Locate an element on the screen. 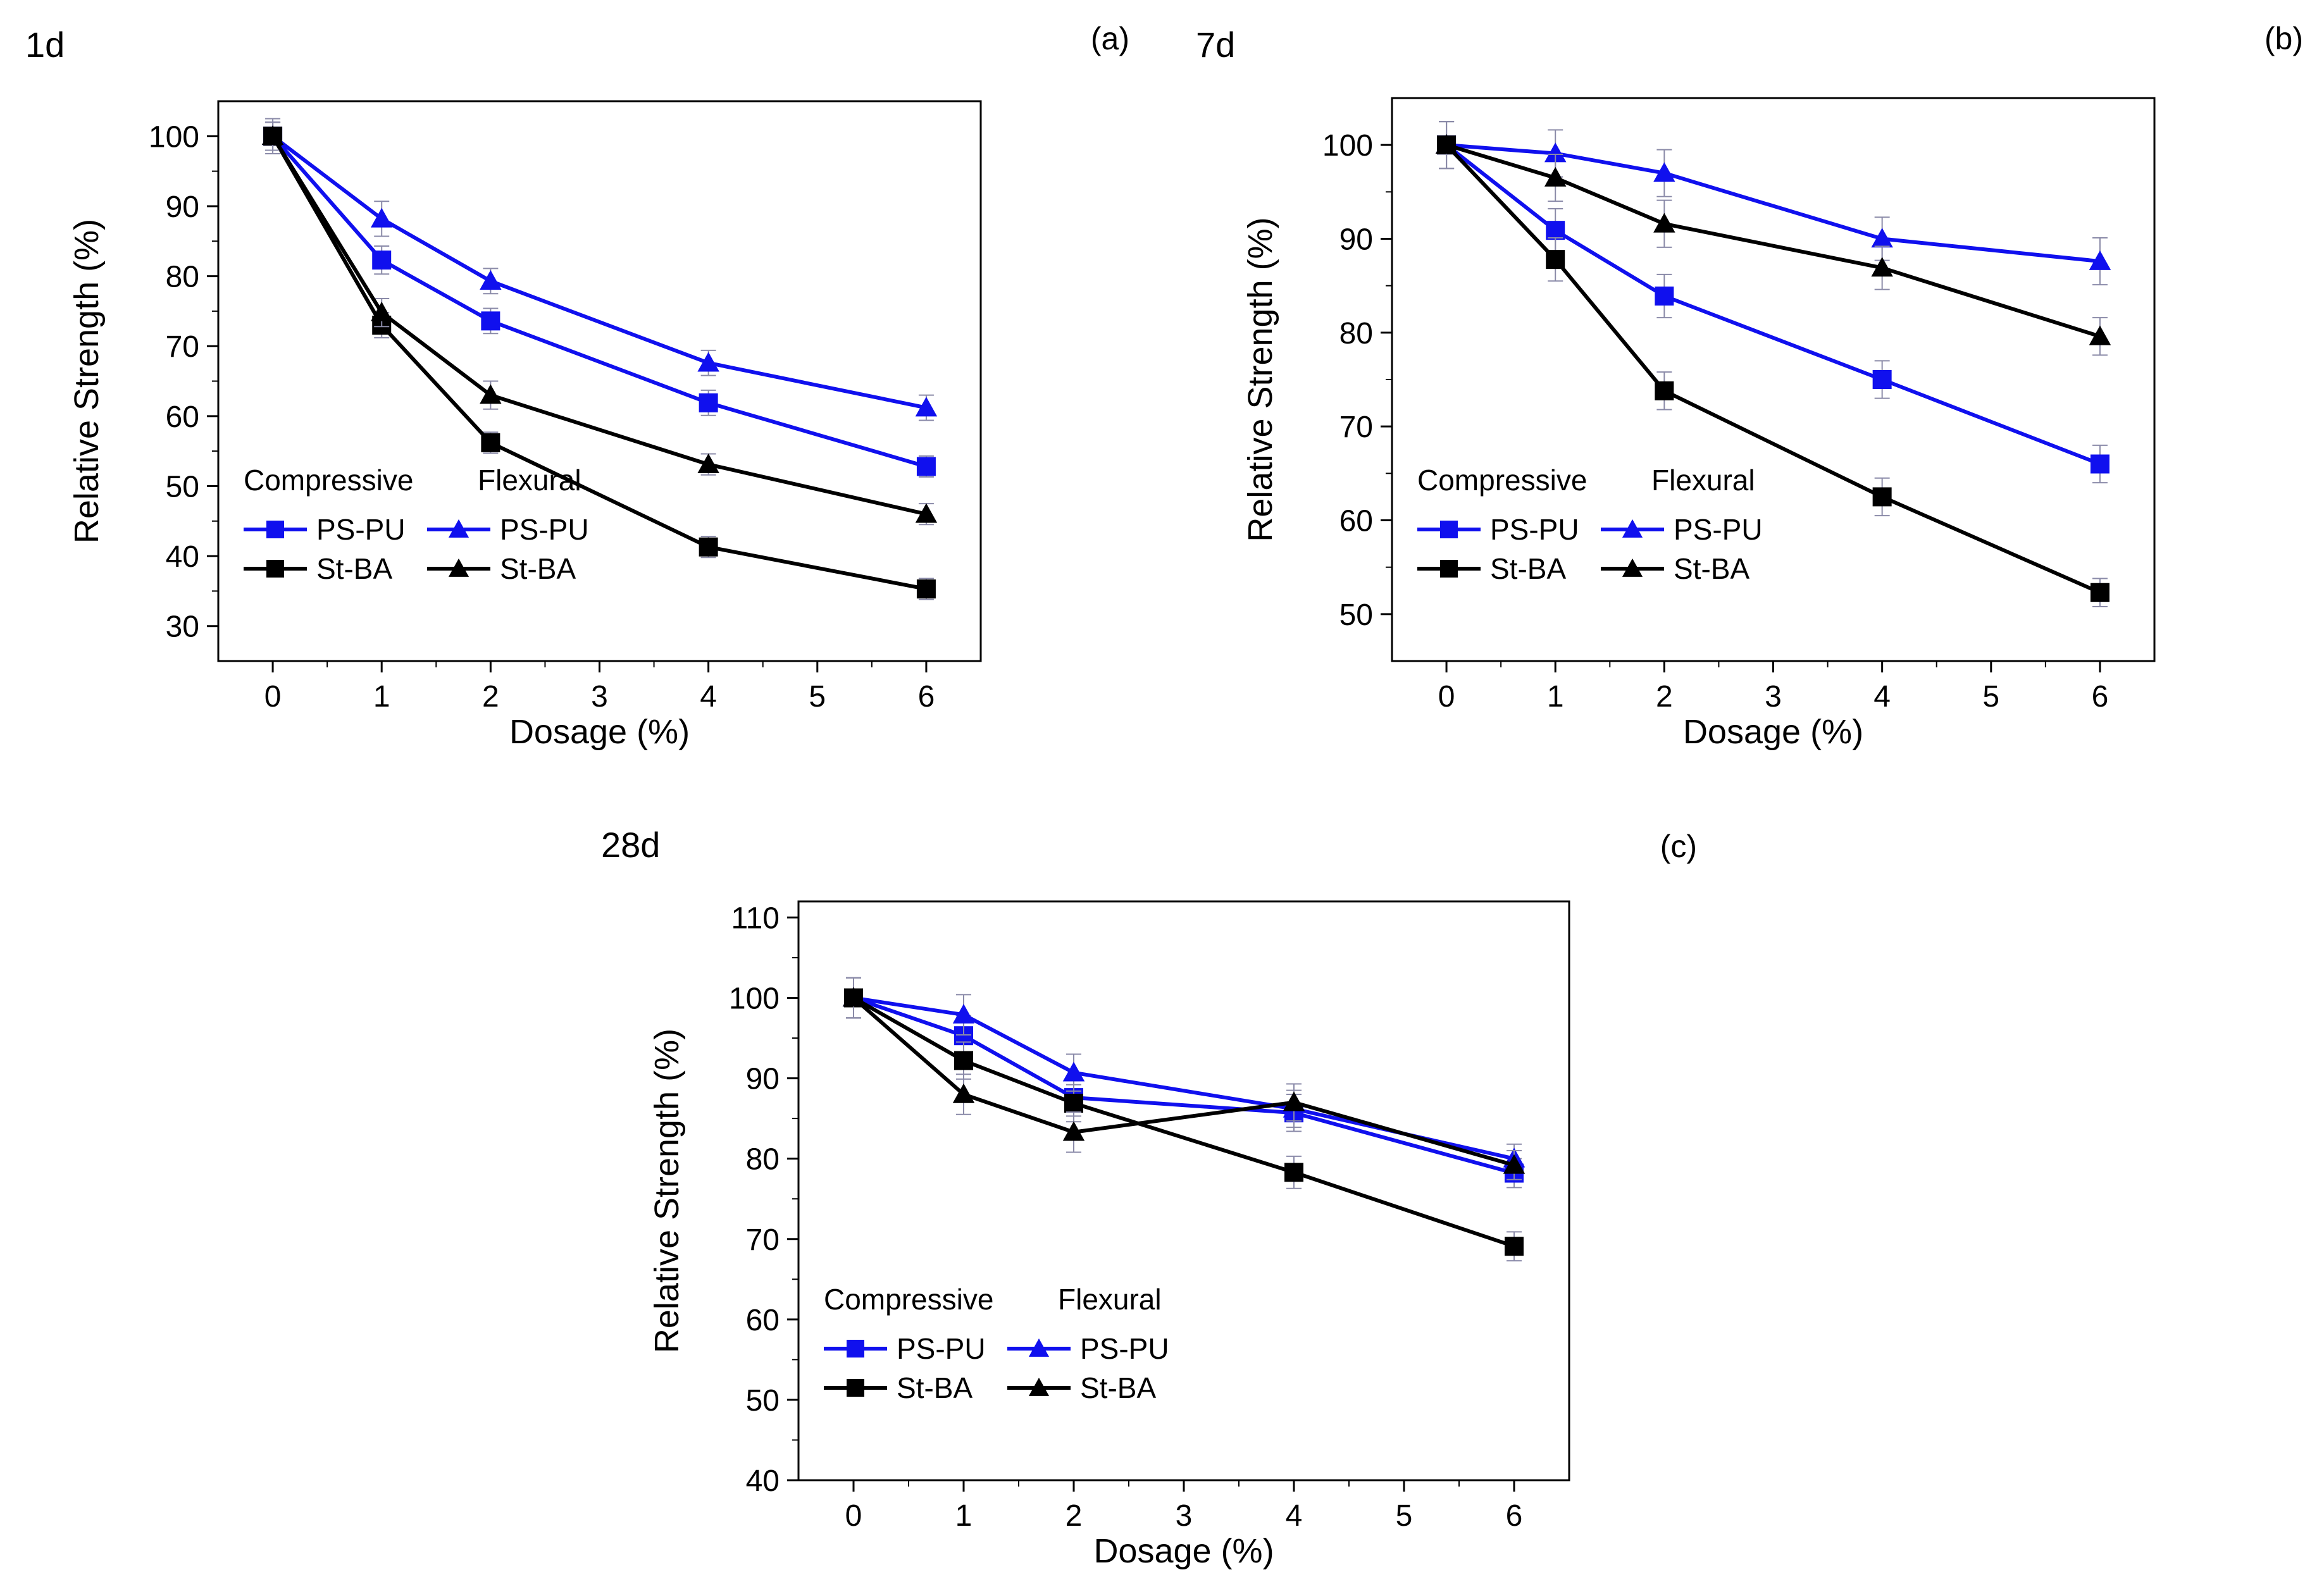  series-black-triangle is located at coordinates (1773, 238).